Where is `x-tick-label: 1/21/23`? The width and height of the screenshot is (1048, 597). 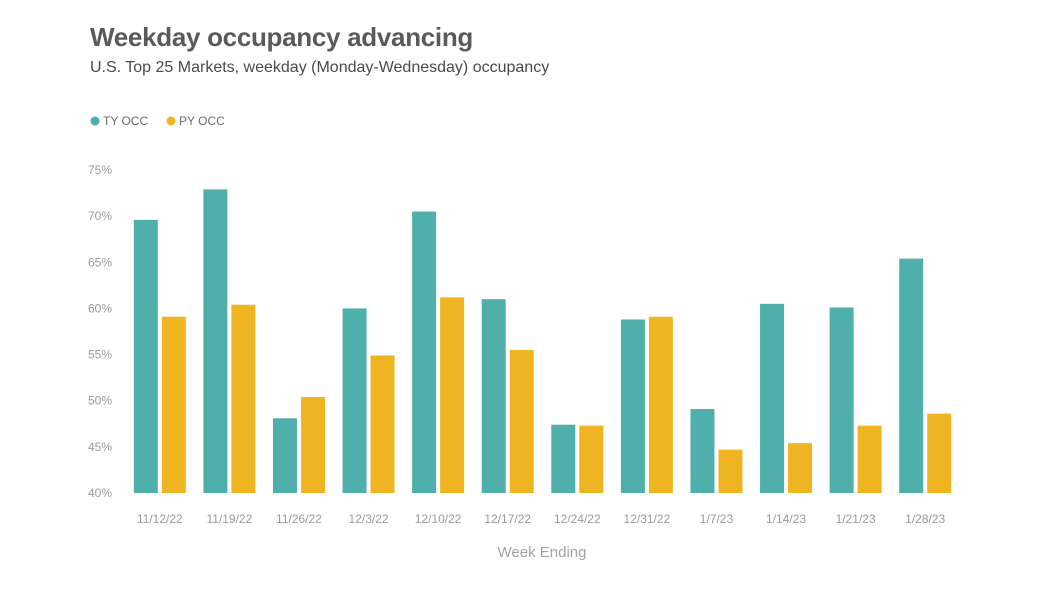 x-tick-label: 1/21/23 is located at coordinates (856, 519).